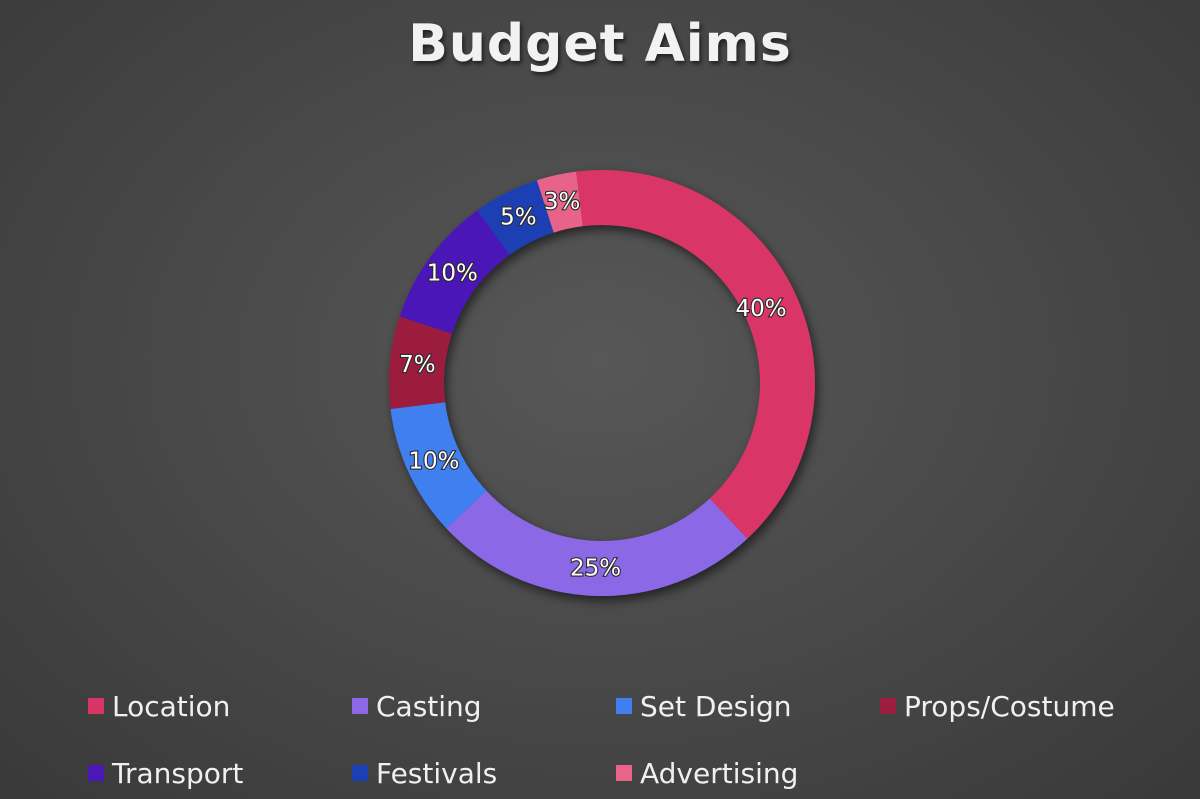 The height and width of the screenshot is (799, 1200). I want to click on donut-slice-advertising, so click(559, 202).